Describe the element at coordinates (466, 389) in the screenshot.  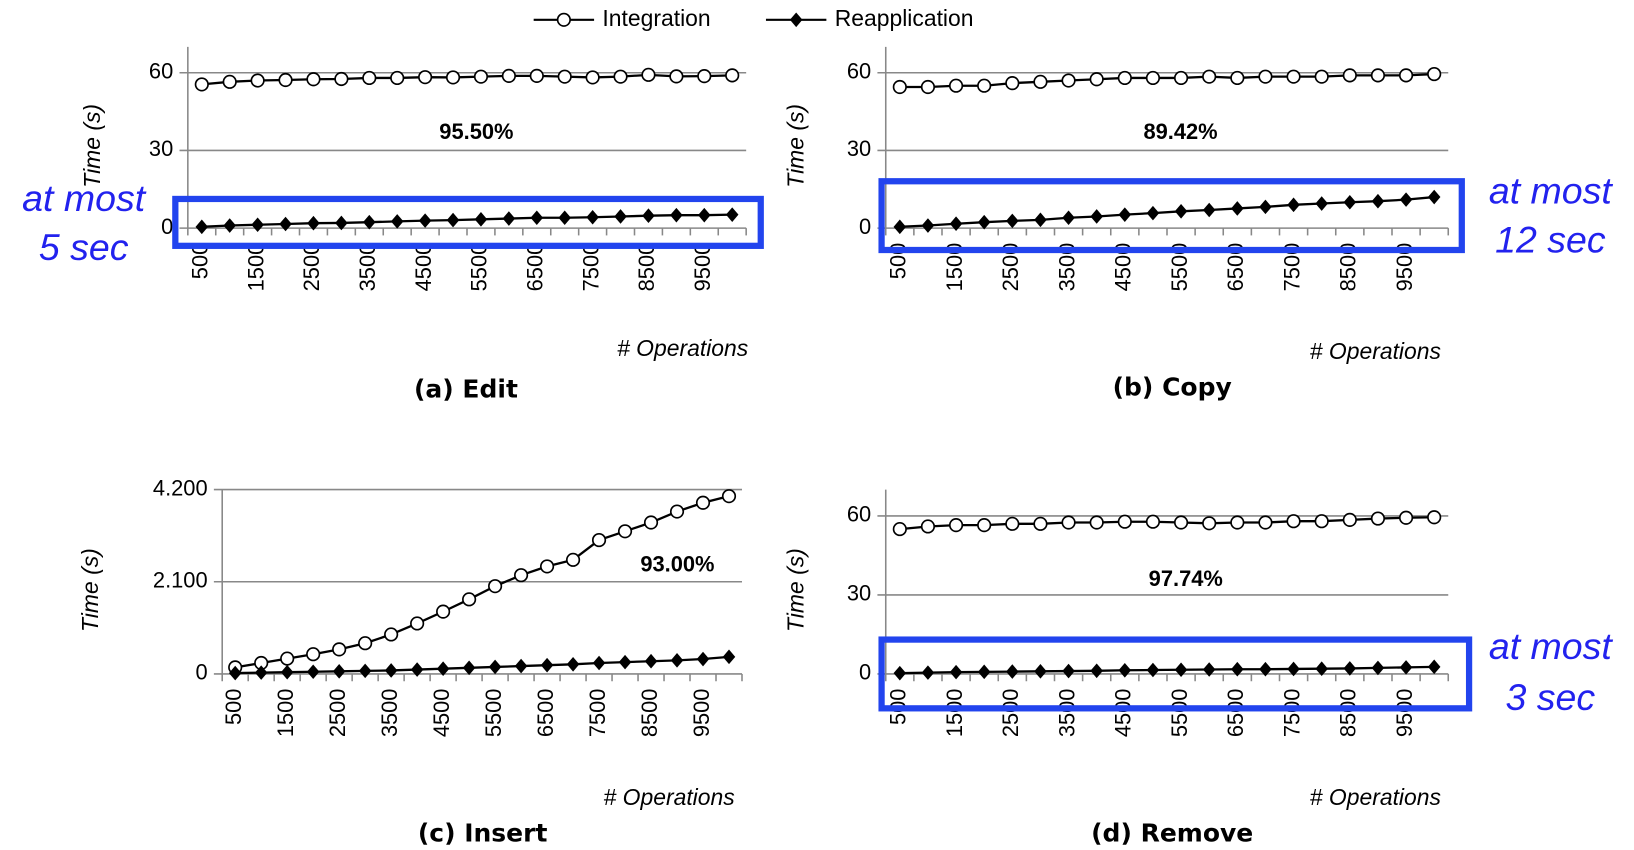
I see `chart-title: (a) Edit` at that location.